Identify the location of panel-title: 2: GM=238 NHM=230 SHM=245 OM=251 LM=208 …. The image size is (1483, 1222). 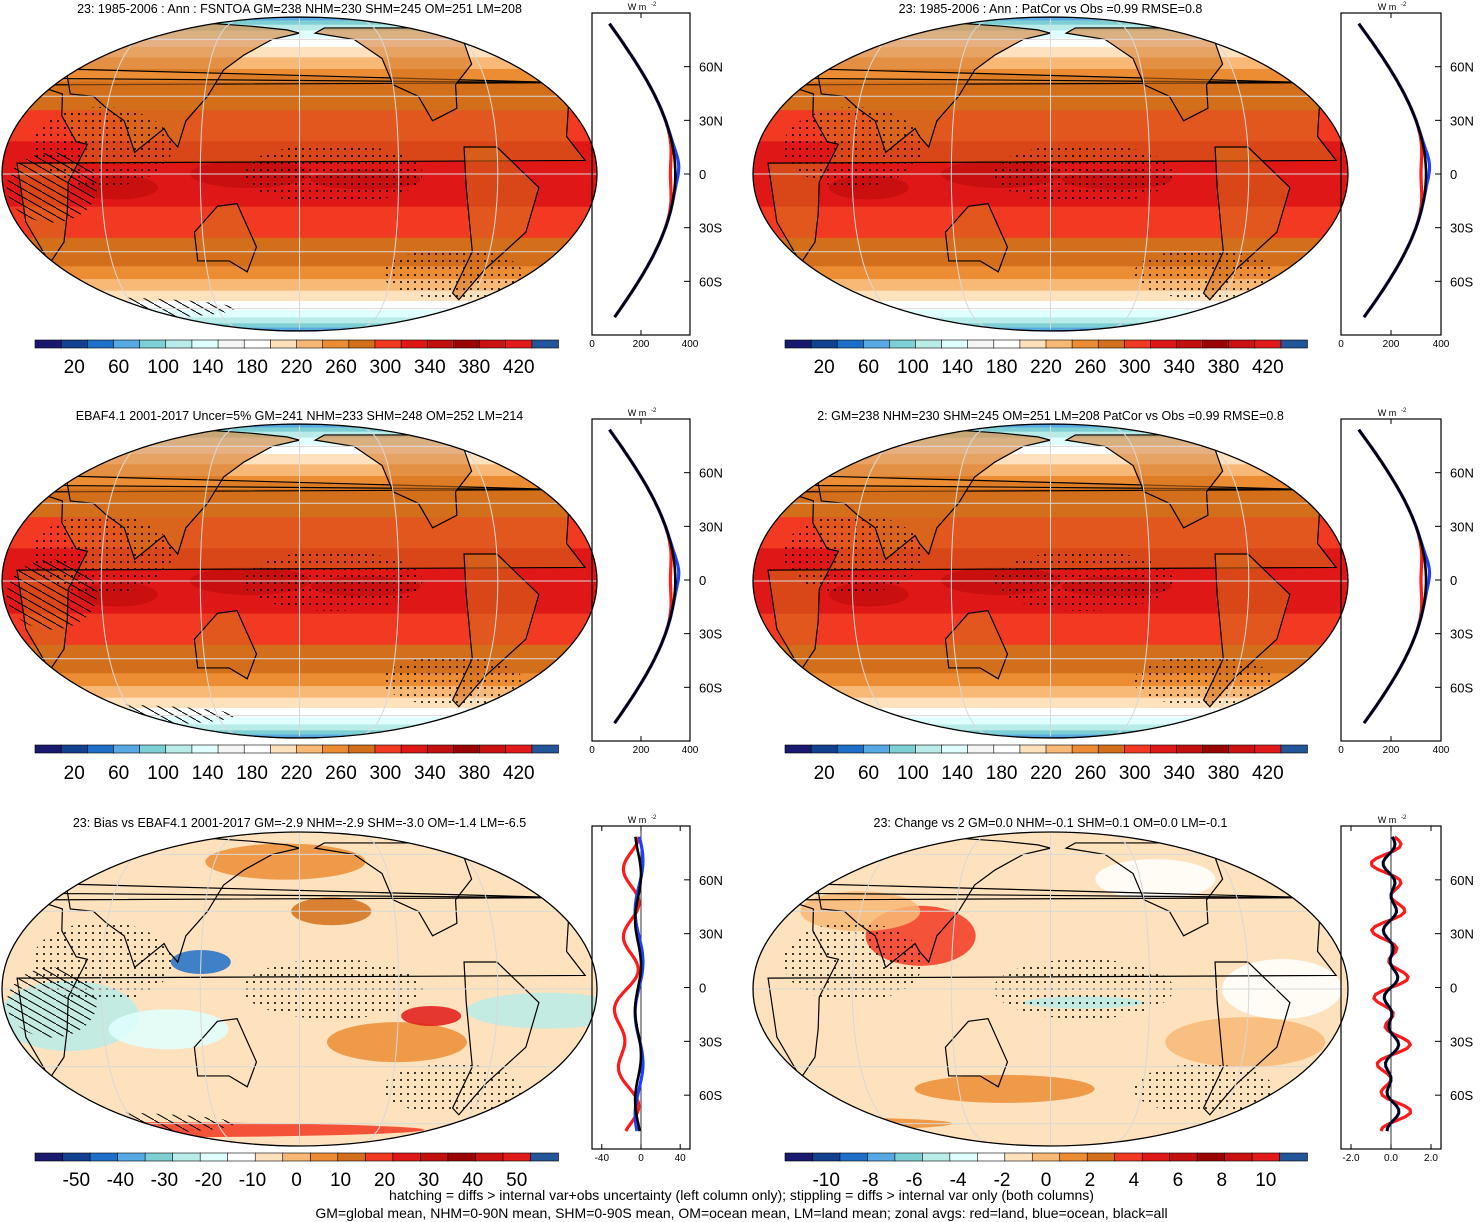
(1050, 416).